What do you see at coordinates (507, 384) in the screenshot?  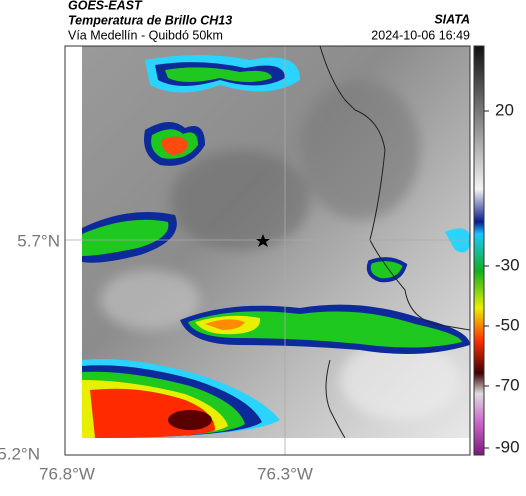 I see `colorbar-tick-label: -70` at bounding box center [507, 384].